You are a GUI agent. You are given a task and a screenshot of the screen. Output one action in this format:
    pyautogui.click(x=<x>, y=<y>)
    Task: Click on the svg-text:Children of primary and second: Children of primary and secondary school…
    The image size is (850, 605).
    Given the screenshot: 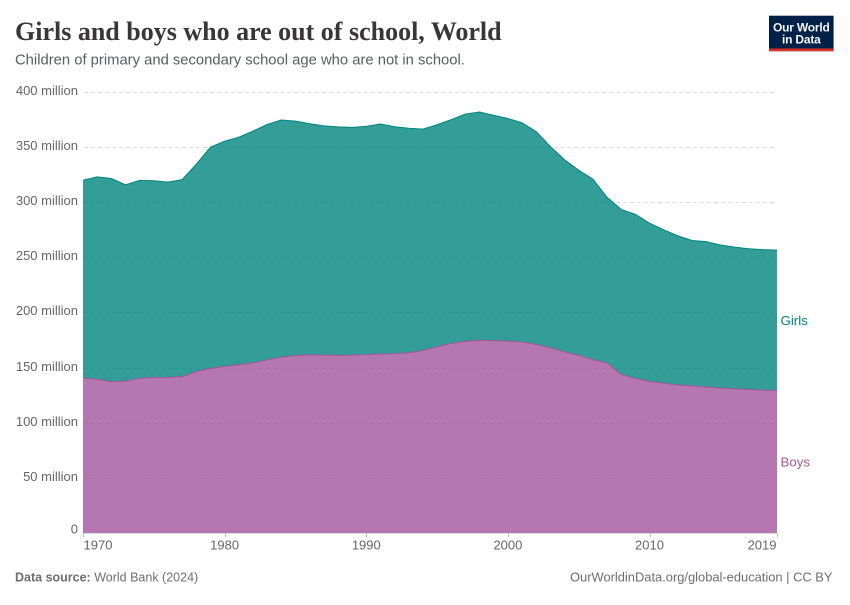 What is the action you would take?
    pyautogui.click(x=240, y=61)
    